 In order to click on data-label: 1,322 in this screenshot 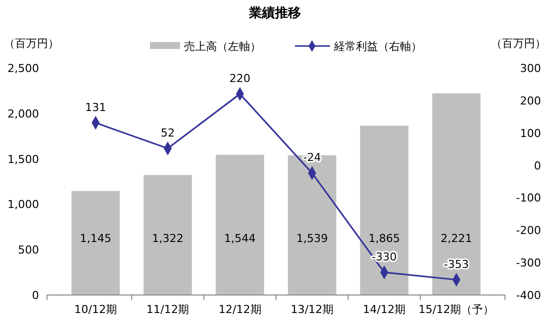, I will do `click(168, 238)`.